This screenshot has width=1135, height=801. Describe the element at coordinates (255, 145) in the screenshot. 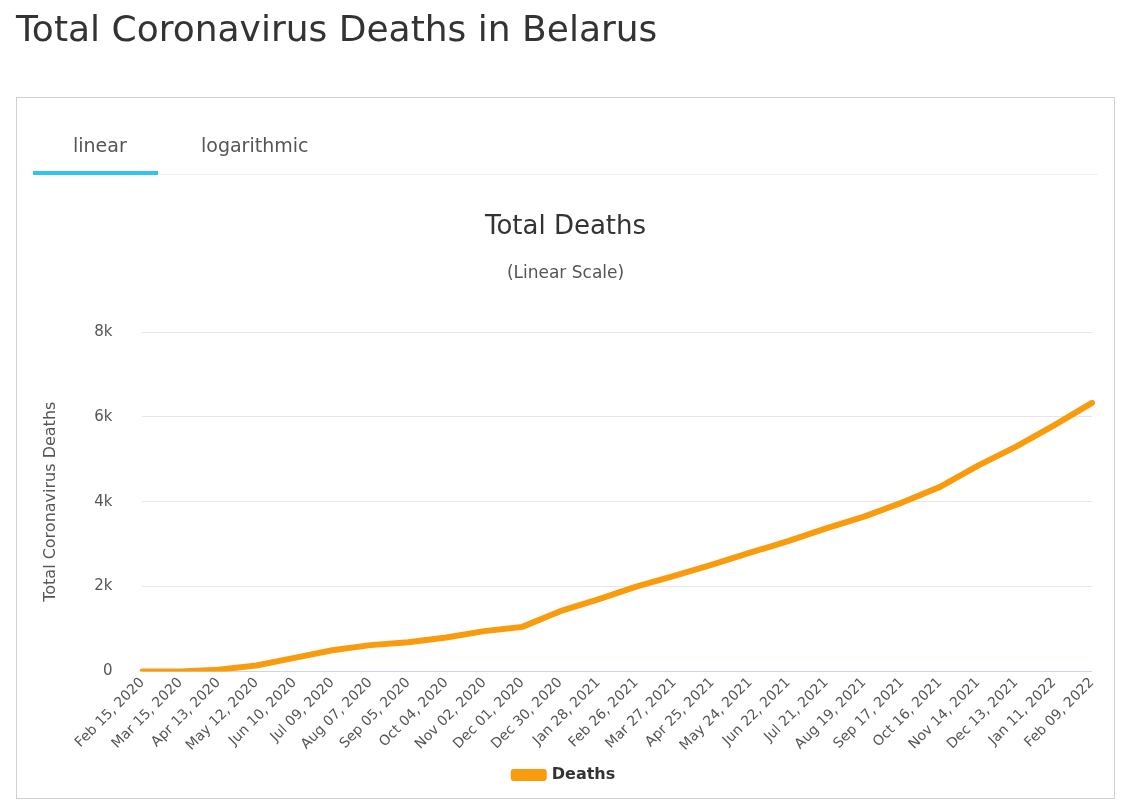

I see `text: logarithmic` at that location.